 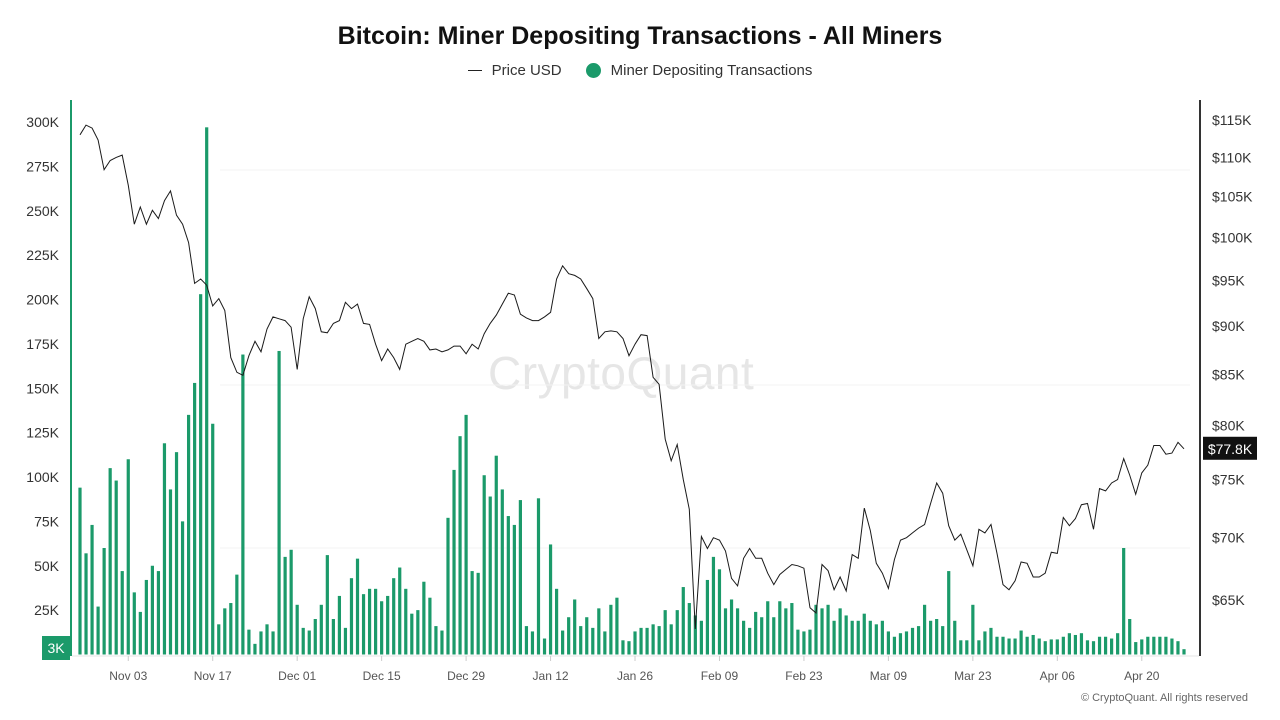 What do you see at coordinates (42, 433) in the screenshot?
I see `left-tick-label: 125K` at bounding box center [42, 433].